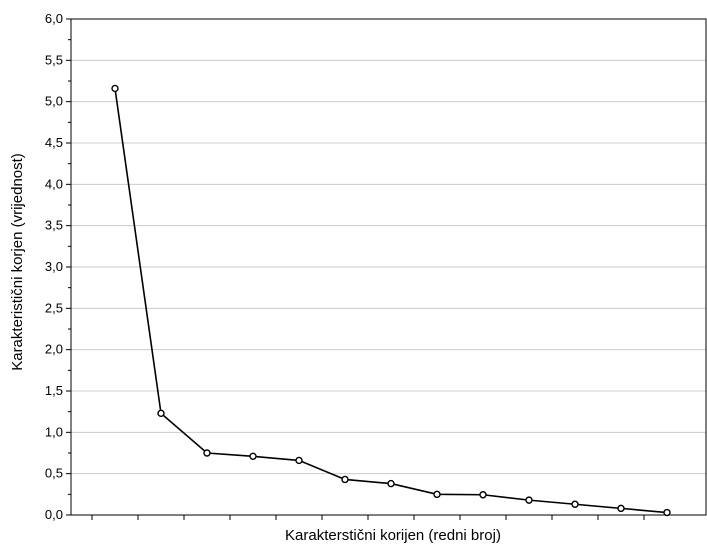 This screenshot has height=544, width=707. Describe the element at coordinates (54, 18) in the screenshot. I see `y-tick-label: 6,0` at that location.